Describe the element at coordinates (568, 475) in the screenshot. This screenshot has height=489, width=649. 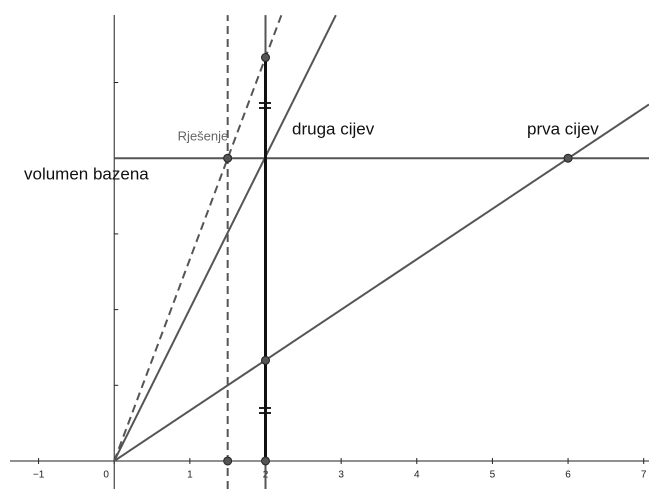
I see `x-tick-label: 6` at that location.